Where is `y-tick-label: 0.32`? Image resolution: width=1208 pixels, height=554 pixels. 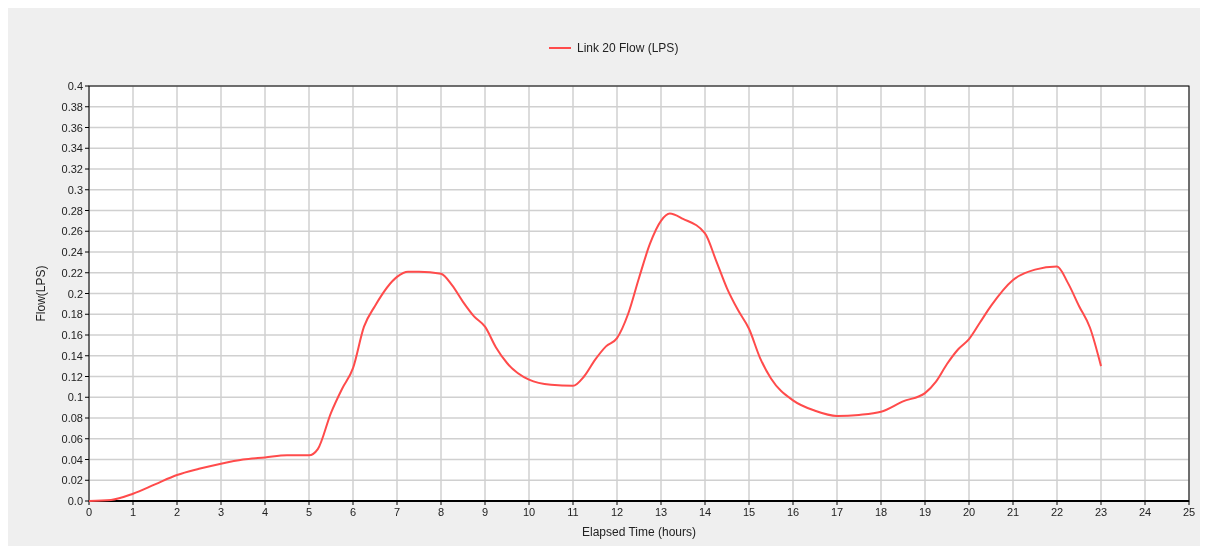
y-tick-label: 0.32 is located at coordinates (72, 169).